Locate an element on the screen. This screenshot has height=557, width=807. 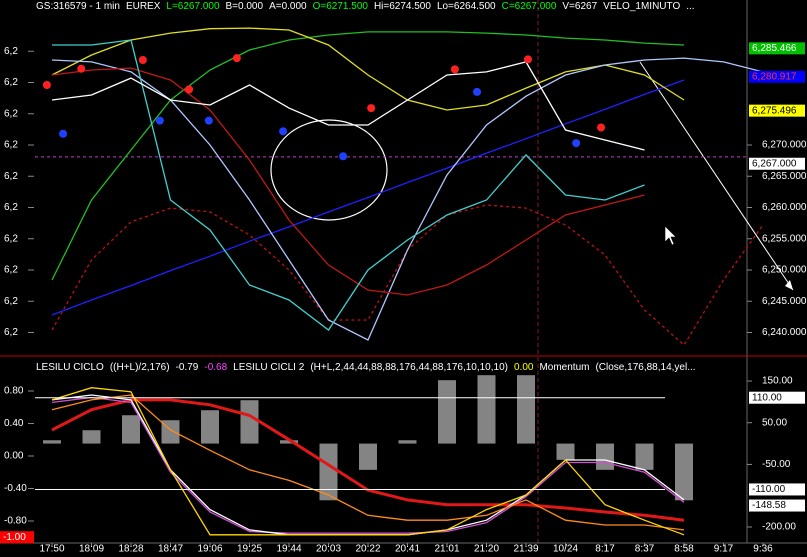
x-tick-label: 10/24 is located at coordinates (565, 549).